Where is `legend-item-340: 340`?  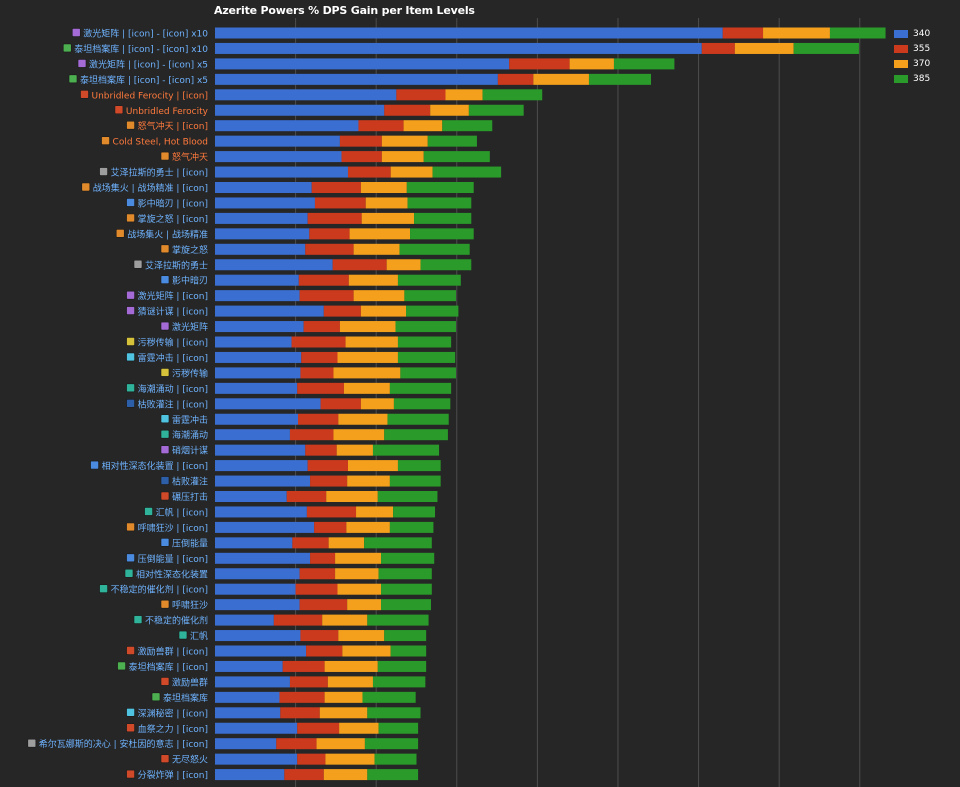
legend-item-340: 340 is located at coordinates (912, 33).